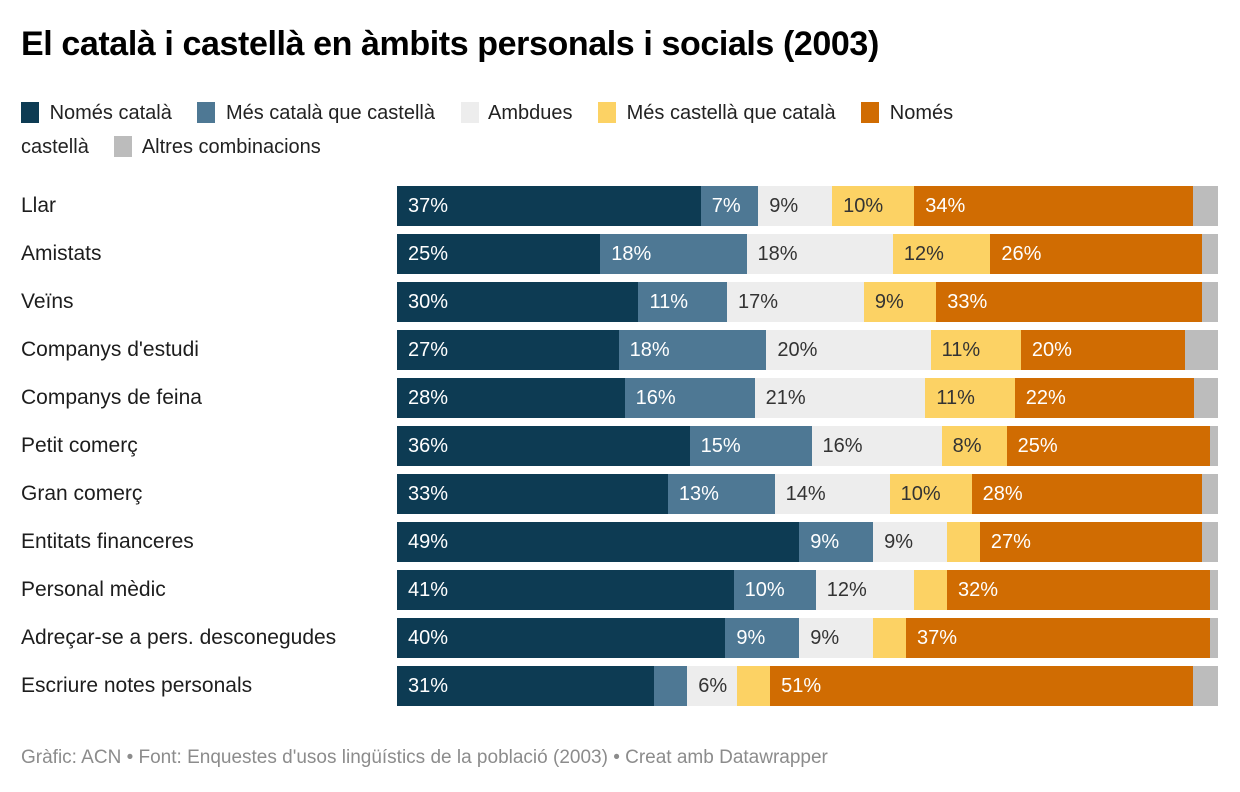 Image resolution: width=1240 pixels, height=792 pixels. What do you see at coordinates (1054, 206) in the screenshot?
I see `bar-segment: 34%` at bounding box center [1054, 206].